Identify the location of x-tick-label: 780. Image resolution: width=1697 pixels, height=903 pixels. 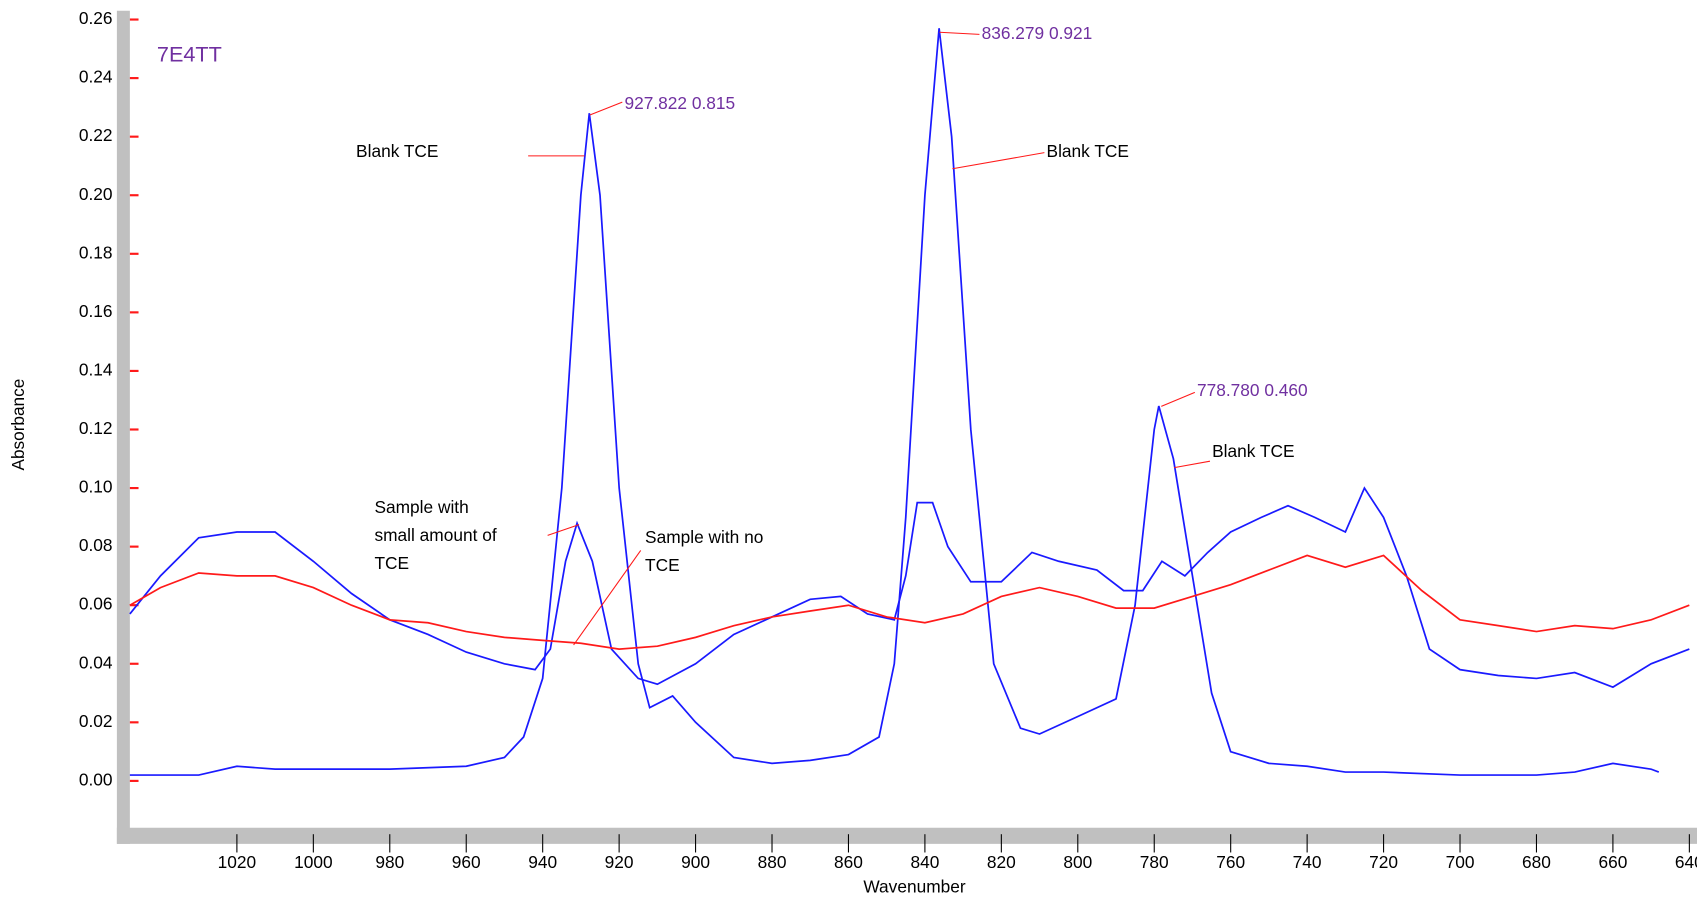
(1154, 862).